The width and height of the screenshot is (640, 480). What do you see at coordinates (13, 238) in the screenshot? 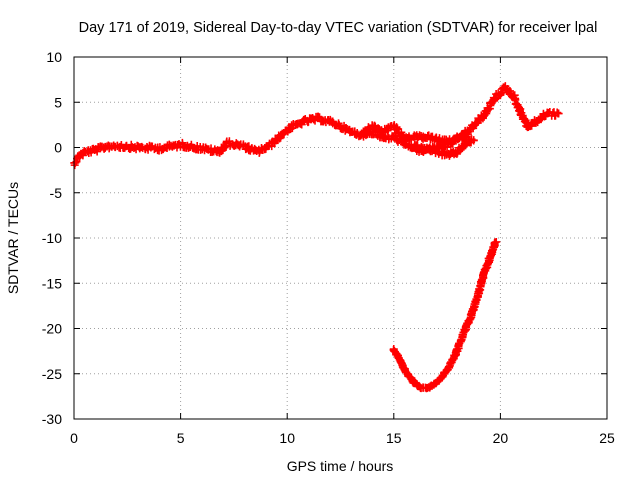
I see `y-axis-title: SDTVAR / TECUs` at bounding box center [13, 238].